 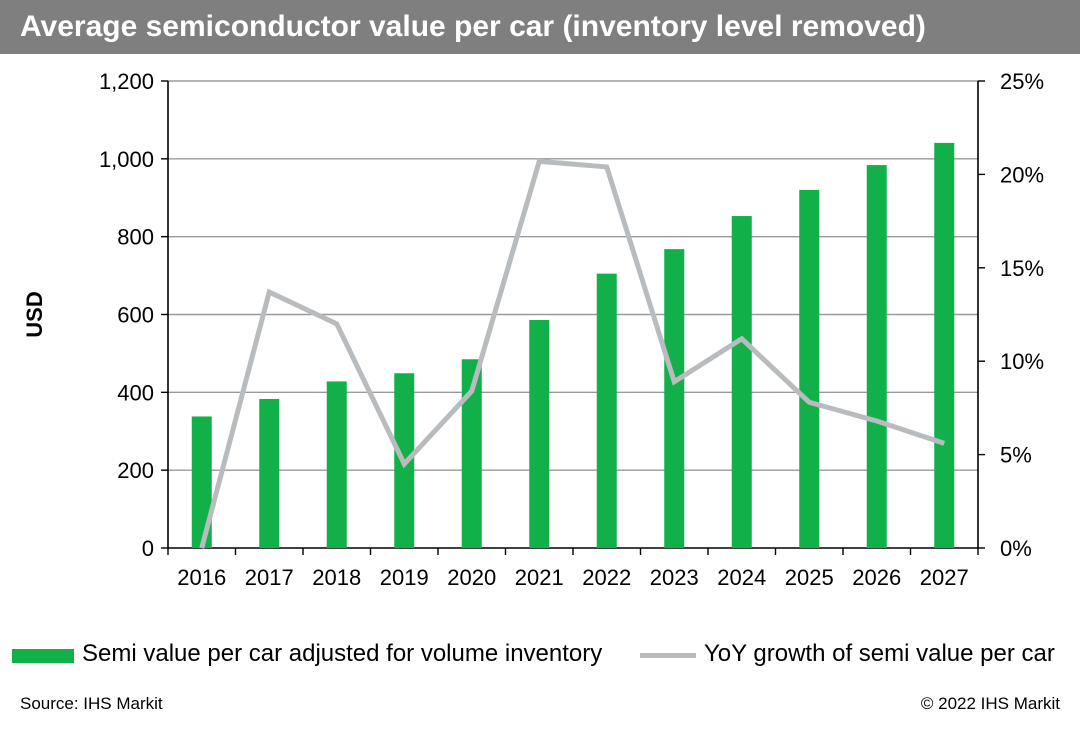 I want to click on x-tick-label: 2021, so click(x=539, y=577).